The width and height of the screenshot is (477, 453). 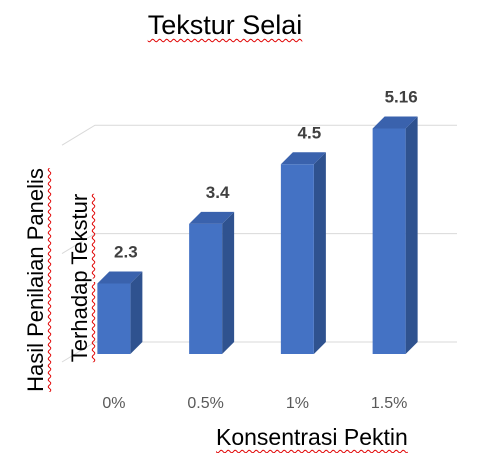 What do you see at coordinates (312, 437) in the screenshot?
I see `x-axis-label: Konsentrasi Pektin` at bounding box center [312, 437].